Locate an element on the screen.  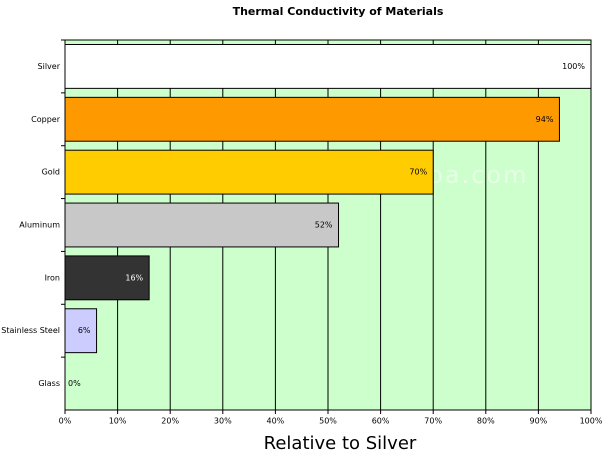
value-label: 94% is located at coordinates (545, 119).